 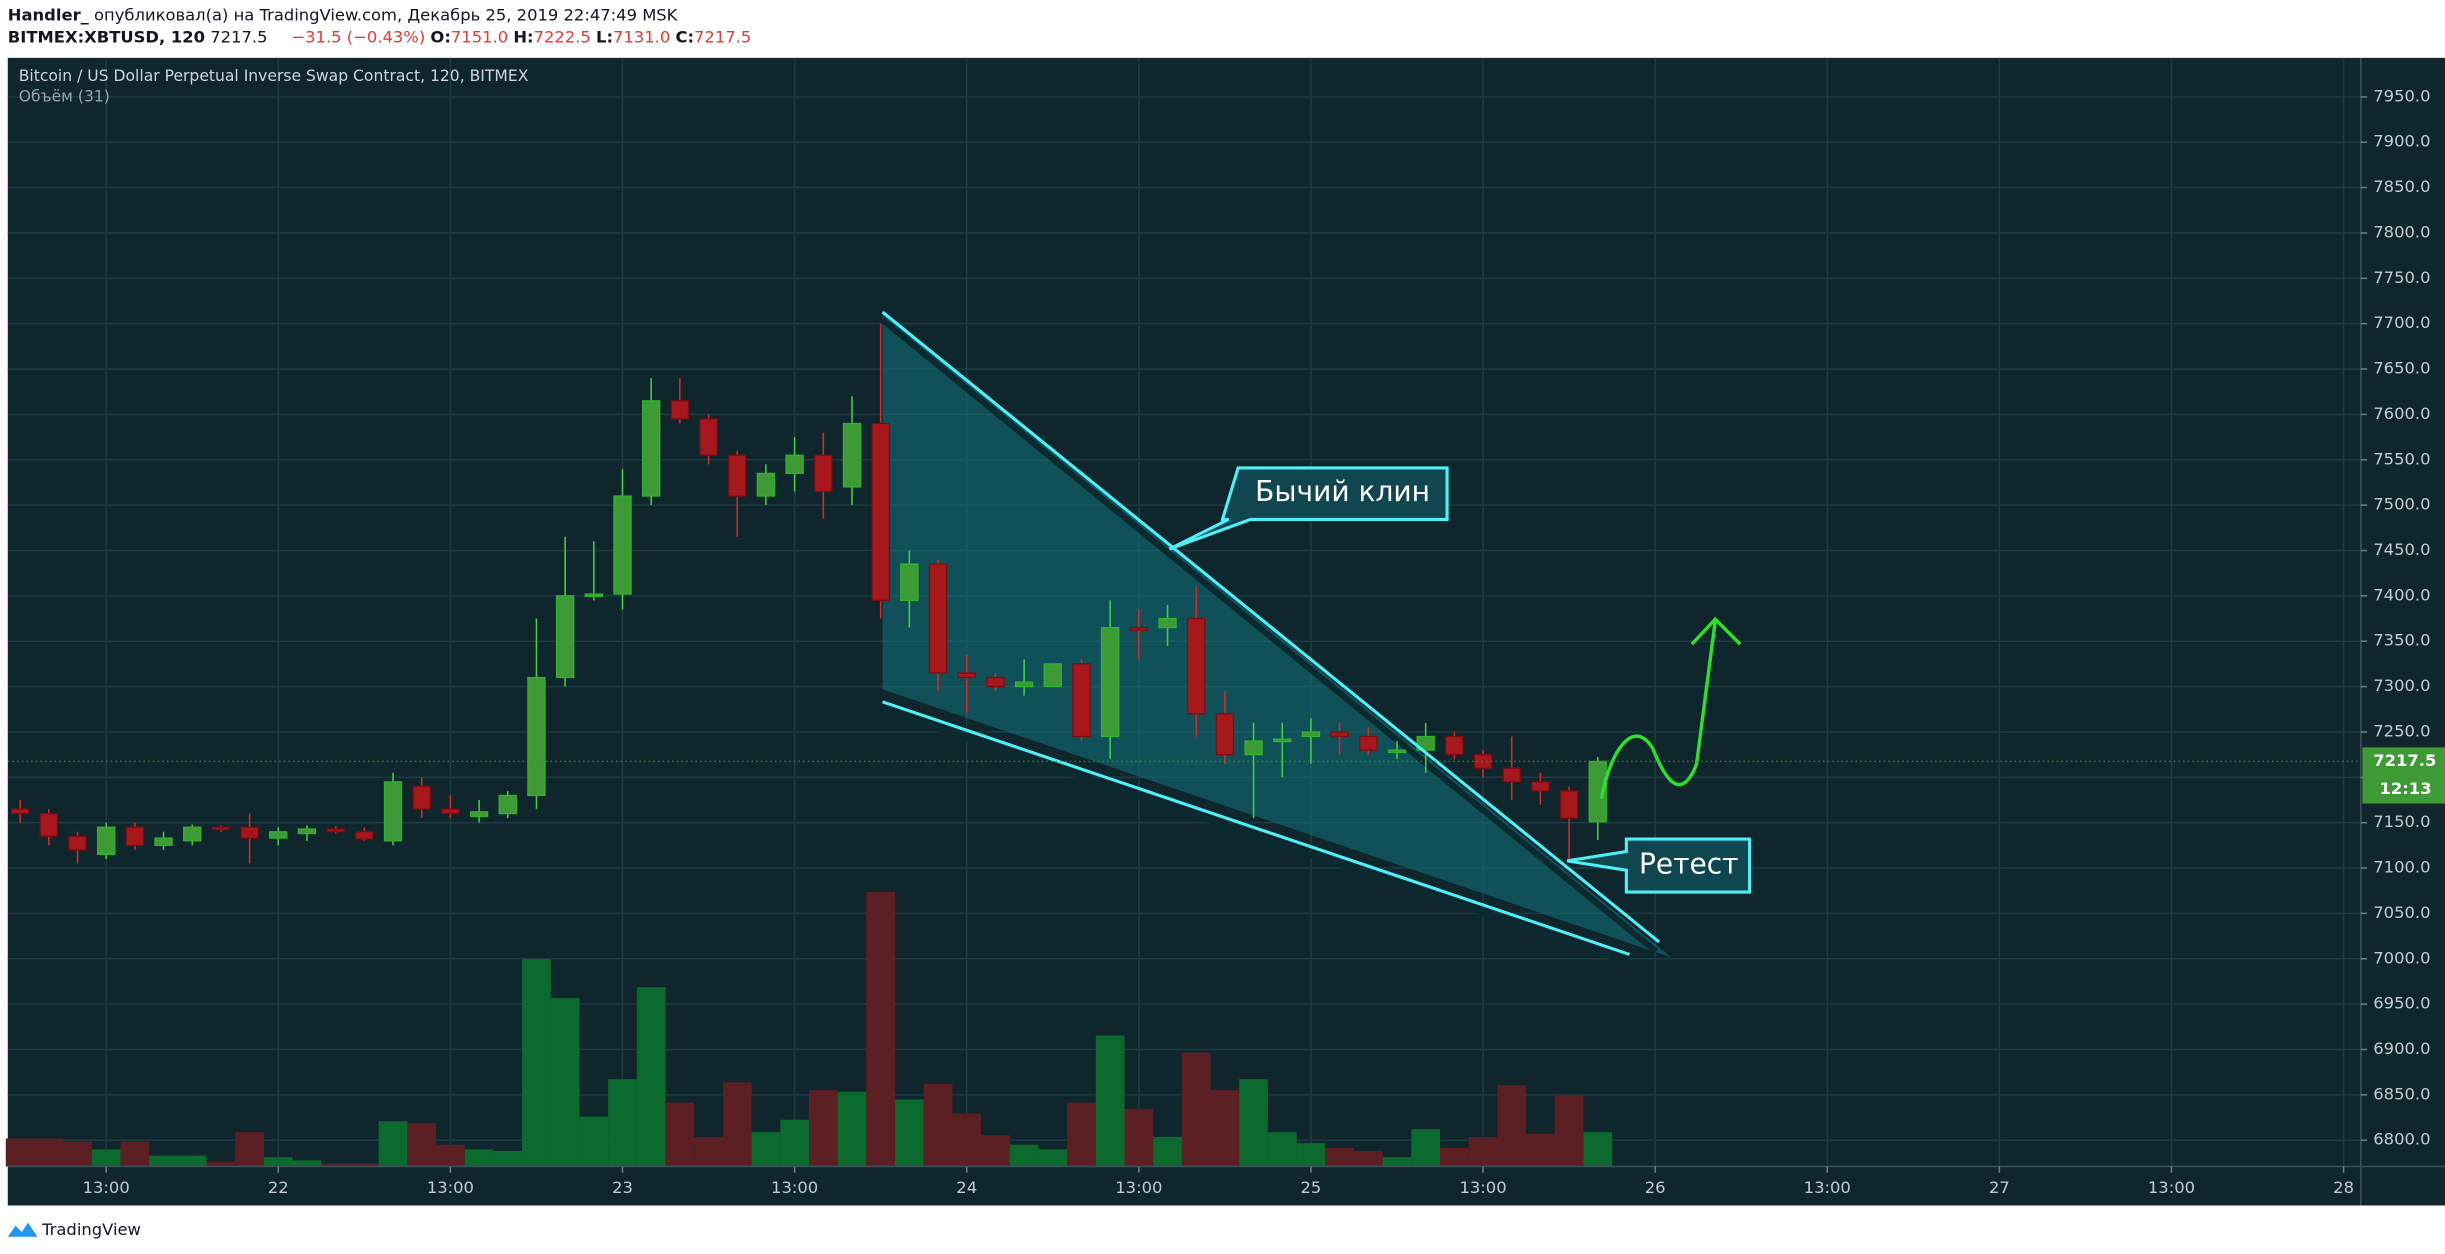 I want to click on callout-text: Бычий клин, so click(x=1342, y=491).